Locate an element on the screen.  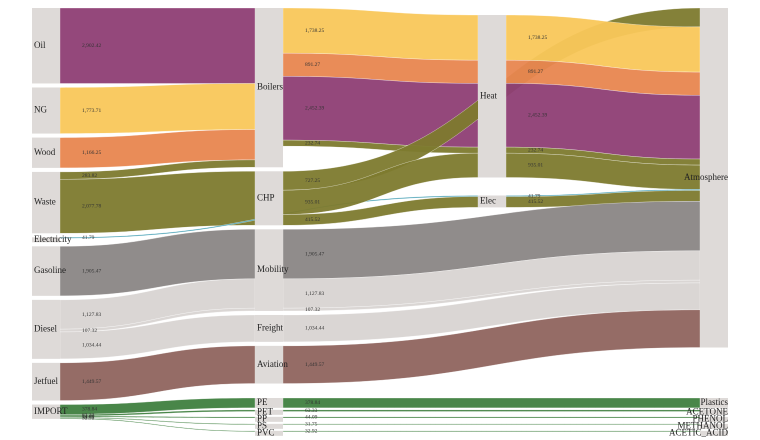
node-label: CHP is located at coordinates (266, 197).